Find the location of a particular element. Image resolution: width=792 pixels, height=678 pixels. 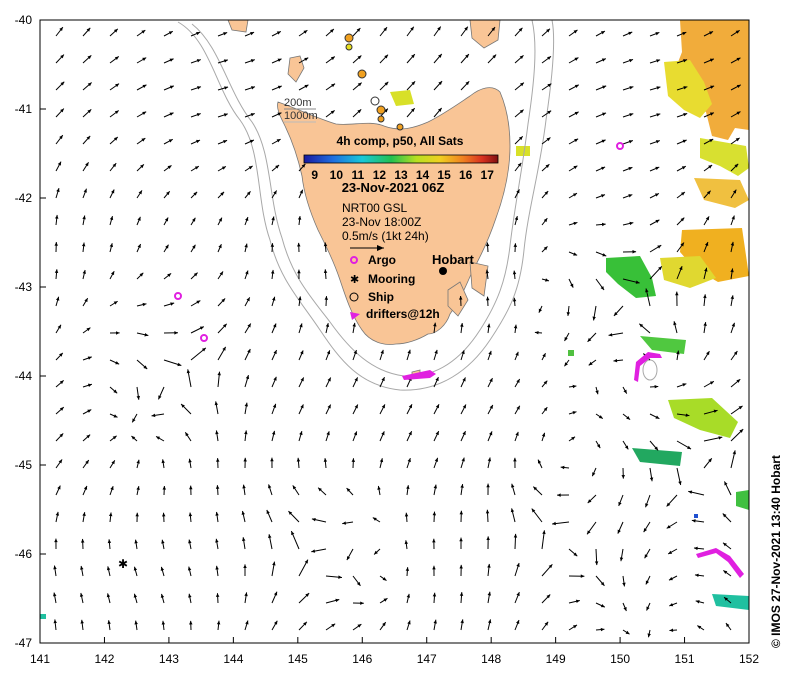

lat-tick-label: -41 is located at coordinates (24, 109).